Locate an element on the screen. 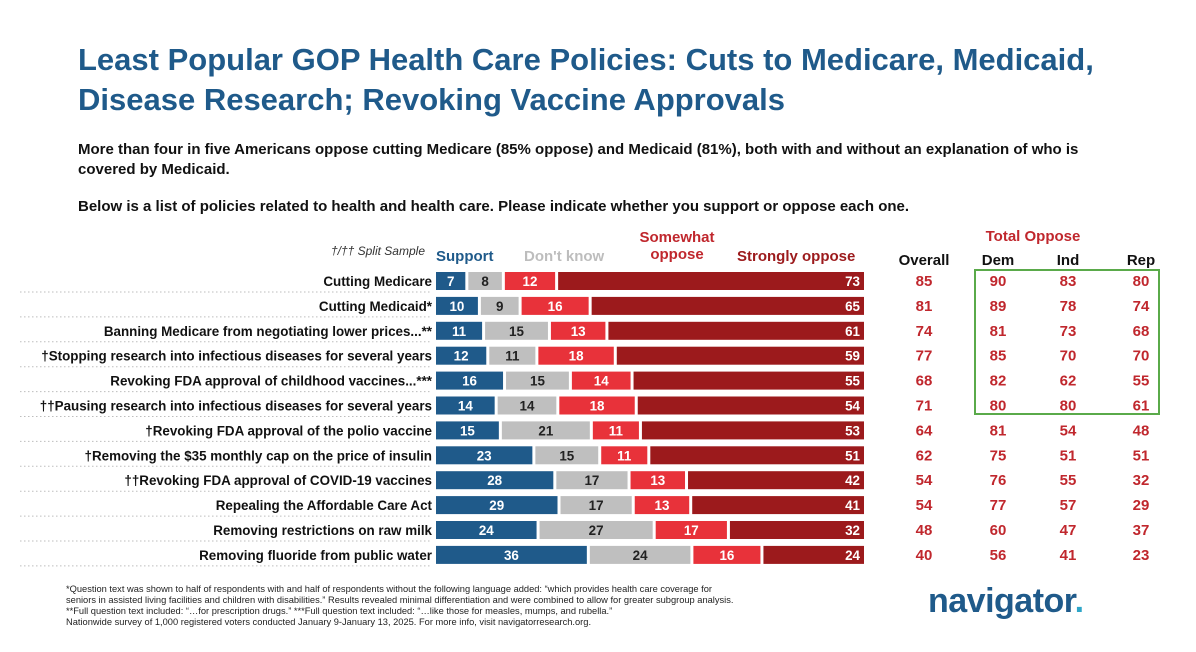  header-dem: Dem is located at coordinates (998, 260).